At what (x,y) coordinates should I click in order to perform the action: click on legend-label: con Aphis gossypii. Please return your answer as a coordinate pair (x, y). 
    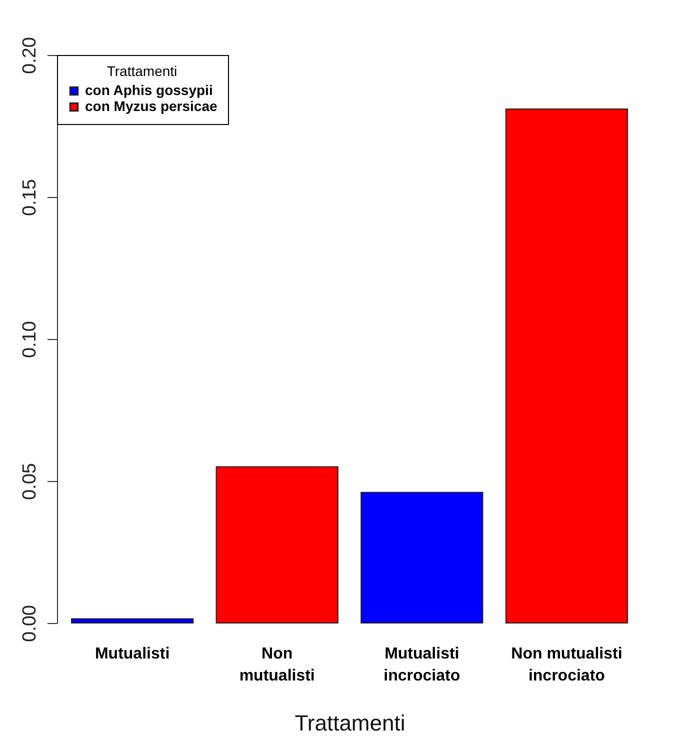
    Looking at the image, I should click on (149, 90).